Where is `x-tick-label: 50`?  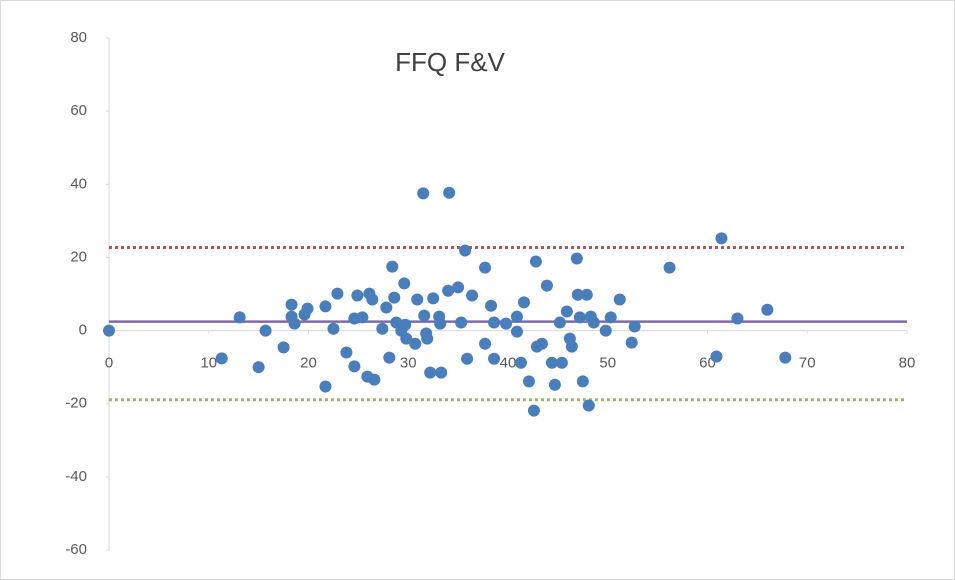 x-tick-label: 50 is located at coordinates (607, 363).